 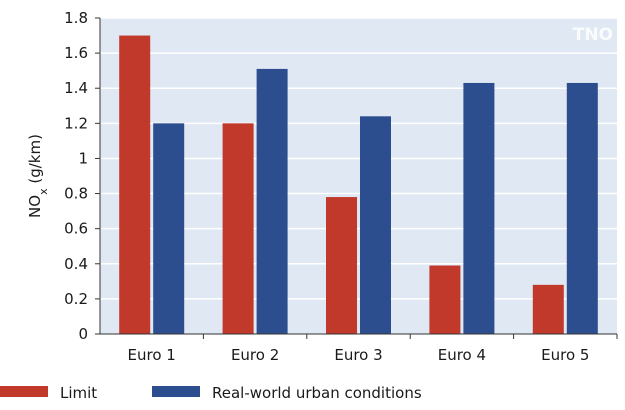 What do you see at coordinates (76, 18) in the screenshot?
I see `y-tick-label: 1.8` at bounding box center [76, 18].